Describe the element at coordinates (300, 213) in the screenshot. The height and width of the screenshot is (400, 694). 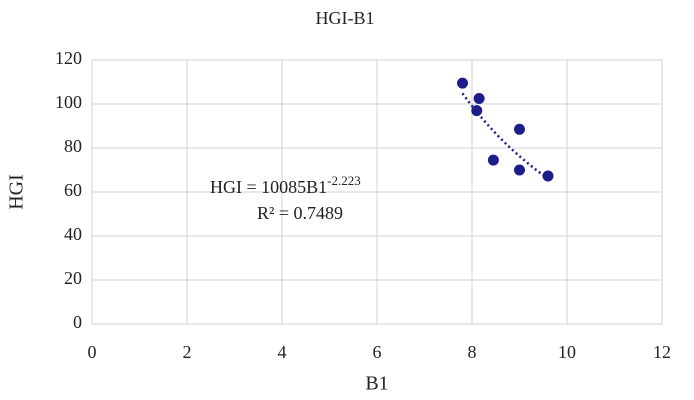
I see `r-squared: R² = 0.7489` at that location.